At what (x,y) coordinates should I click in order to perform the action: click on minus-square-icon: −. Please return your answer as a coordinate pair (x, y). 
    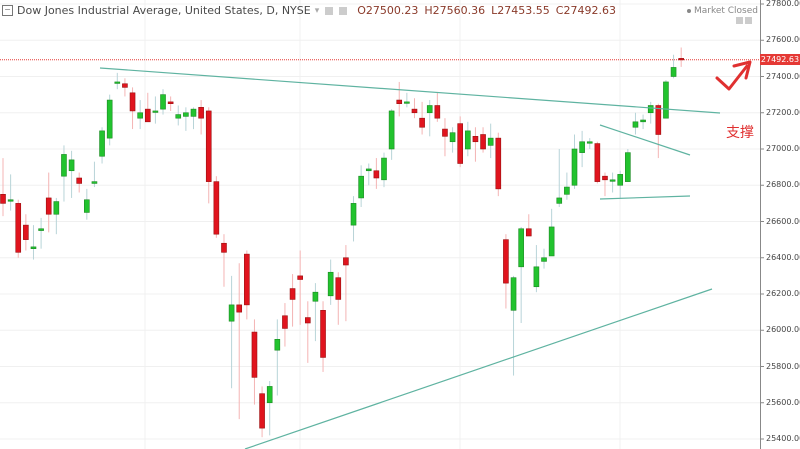
    Looking at the image, I should click on (7, 10).